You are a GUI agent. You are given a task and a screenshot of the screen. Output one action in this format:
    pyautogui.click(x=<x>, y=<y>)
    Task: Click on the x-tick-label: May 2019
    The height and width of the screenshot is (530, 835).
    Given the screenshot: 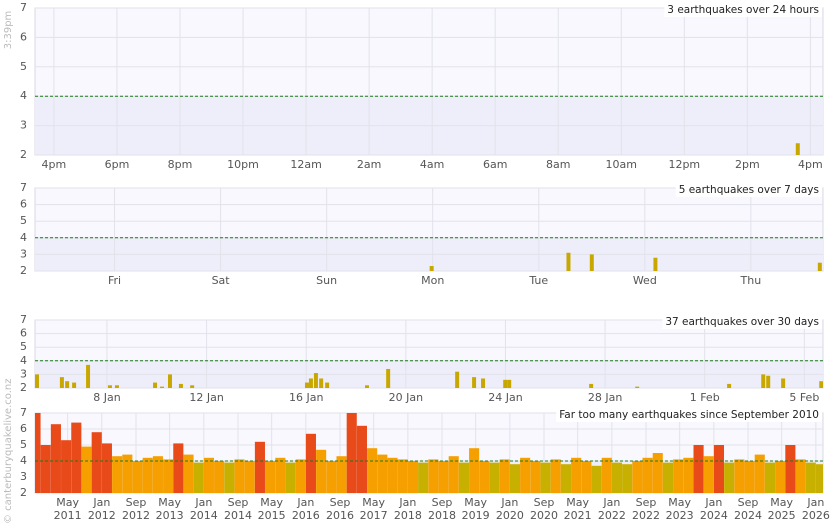 What is the action you would take?
    pyautogui.click(x=475, y=509)
    